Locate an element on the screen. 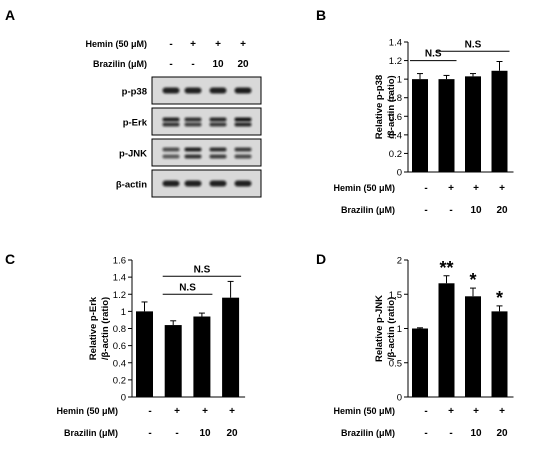 This screenshot has height=450, width=550. y-tick-label: 1.5 is located at coordinates (395, 295).